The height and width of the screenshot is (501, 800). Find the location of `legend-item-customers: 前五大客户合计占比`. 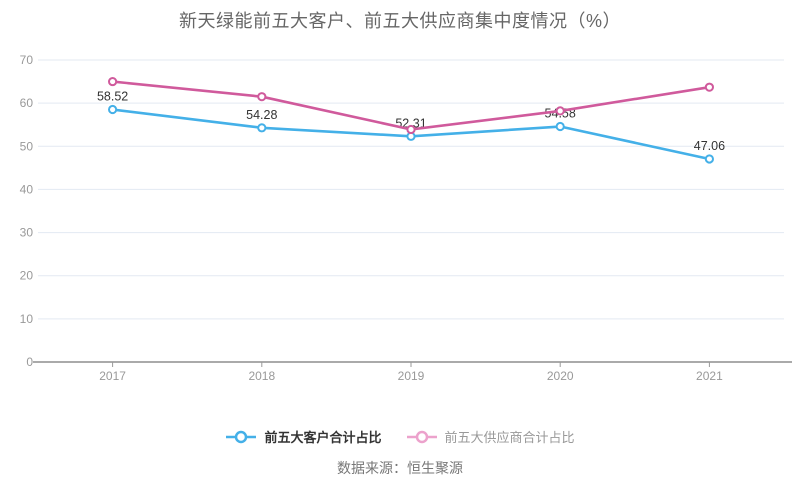

legend-item-customers: 前五大客户合计占比 is located at coordinates (303, 436).